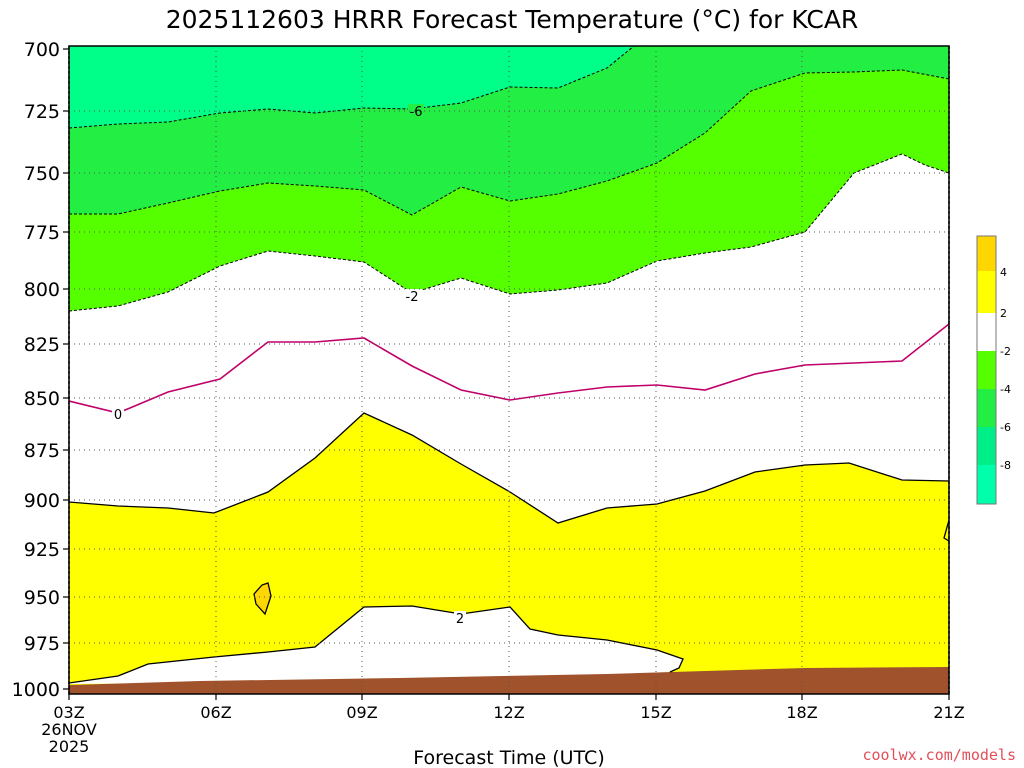 This screenshot has width=1024, height=768. I want to click on contour-label: -6, so click(416, 112).